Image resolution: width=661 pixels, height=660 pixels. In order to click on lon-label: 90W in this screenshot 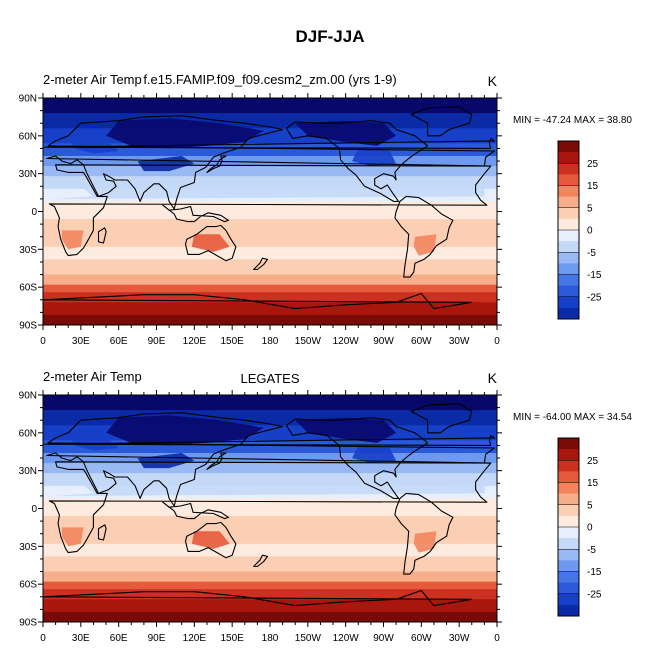, I will do `click(383, 638)`.